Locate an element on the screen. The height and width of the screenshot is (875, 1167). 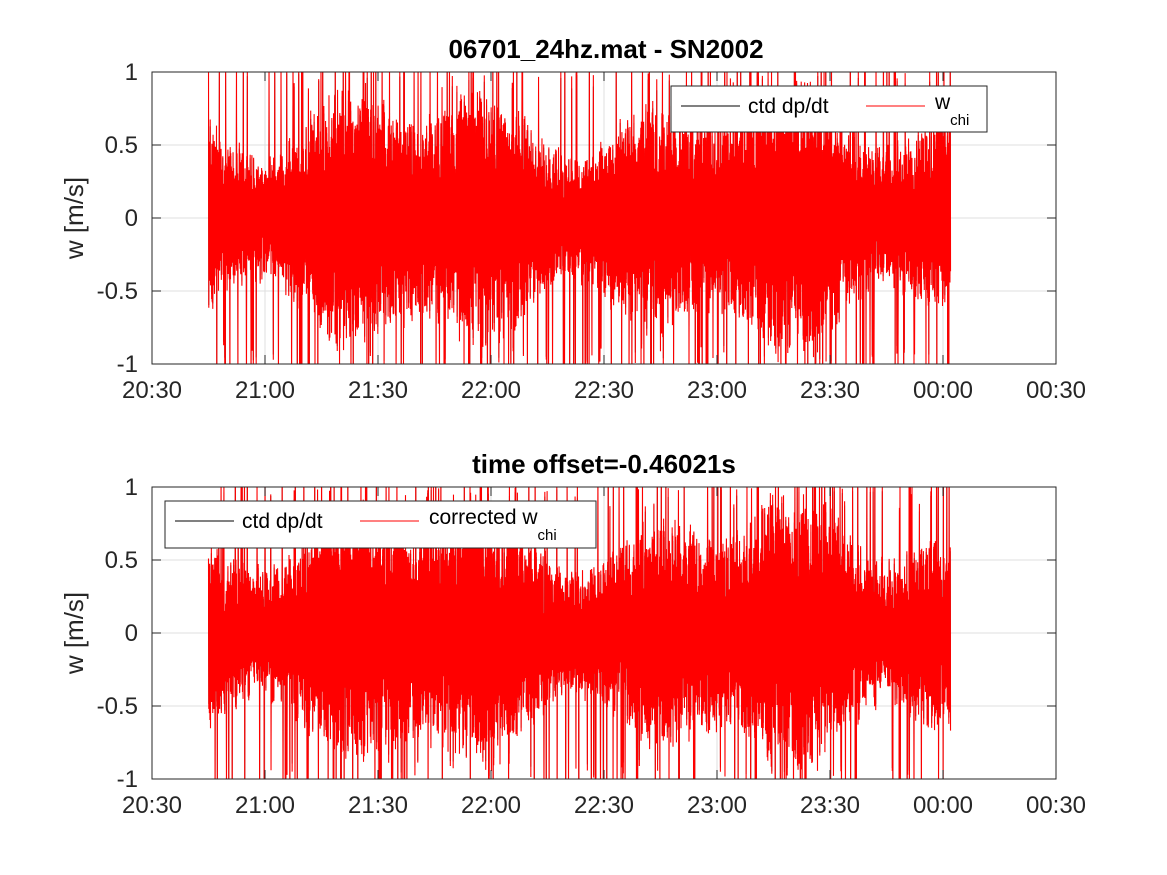
bottom-panel-y-tick-label: 1 is located at coordinates (131, 487).